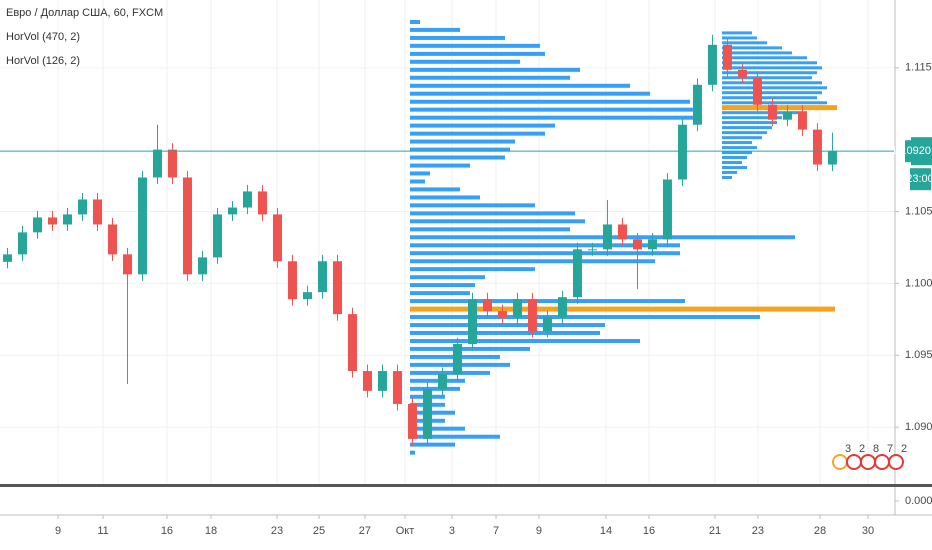 This screenshot has height=550, width=932. Describe the element at coordinates (758, 531) in the screenshot. I see `x-tick-label: 23` at that location.